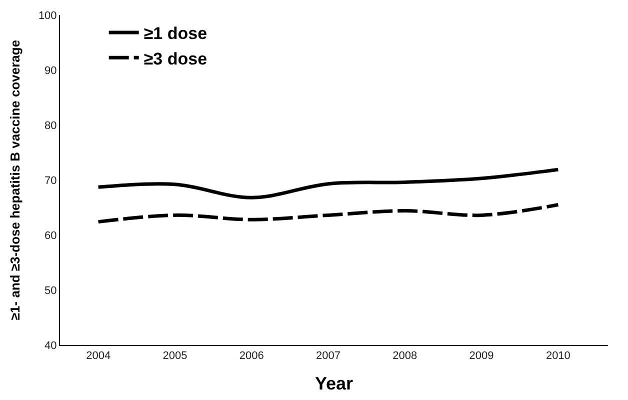 The image size is (628, 400). I want to click on y-tick-label: 100, so click(47, 16).